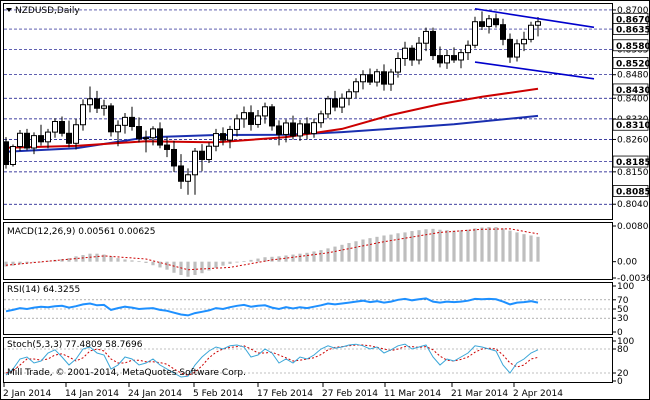  Describe the element at coordinates (9, 10) in the screenshot. I see `dropdown-triangle-icon` at that location.